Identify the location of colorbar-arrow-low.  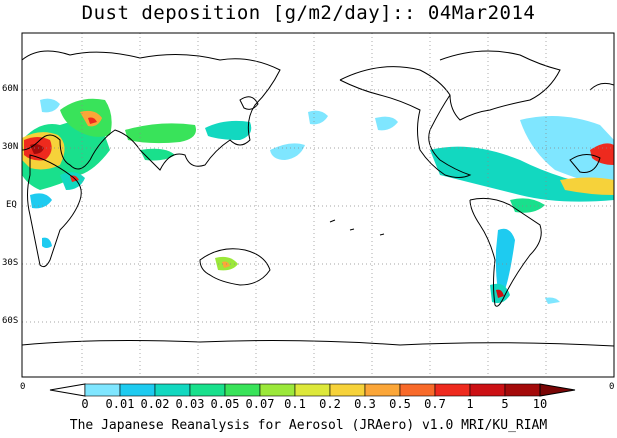
(67, 390).